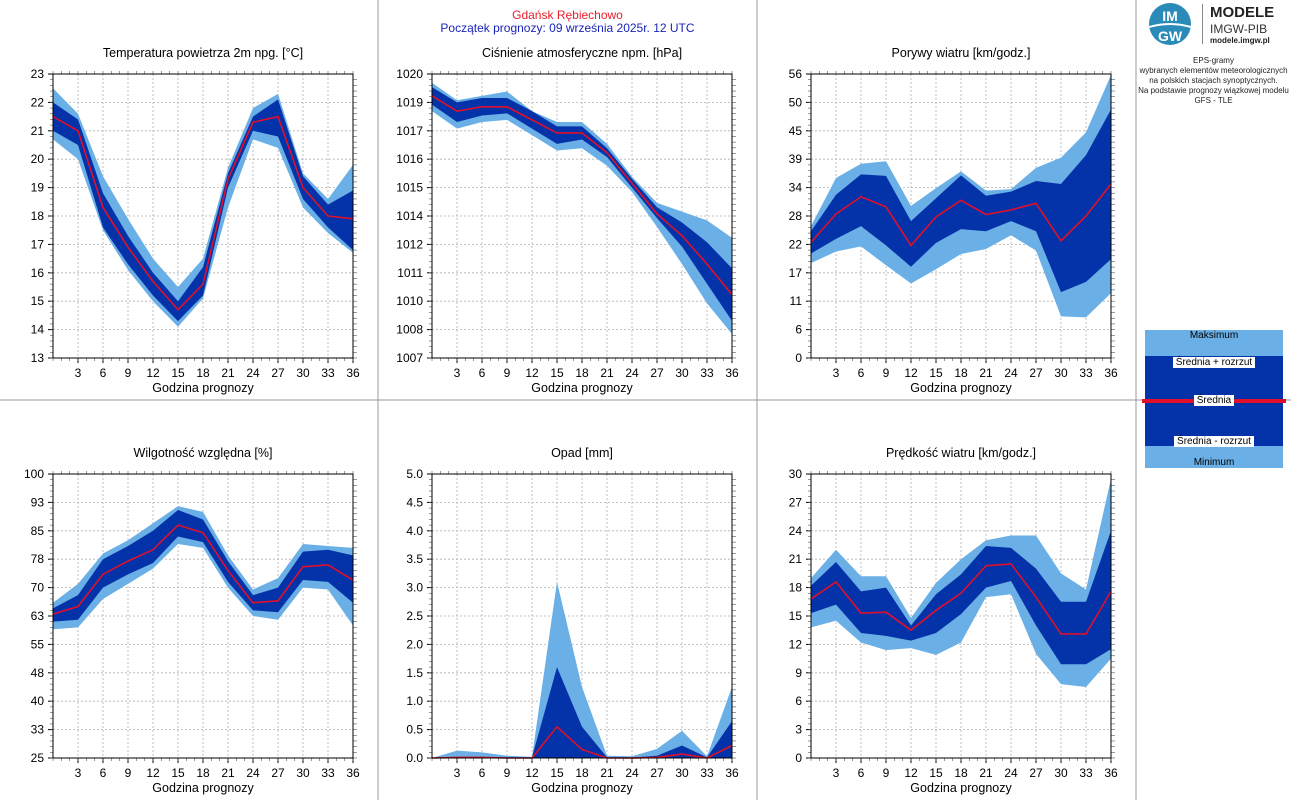 This screenshot has width=1291, height=800. What do you see at coordinates (38, 131) in the screenshot?
I see `y-tick-label: 21` at bounding box center [38, 131].